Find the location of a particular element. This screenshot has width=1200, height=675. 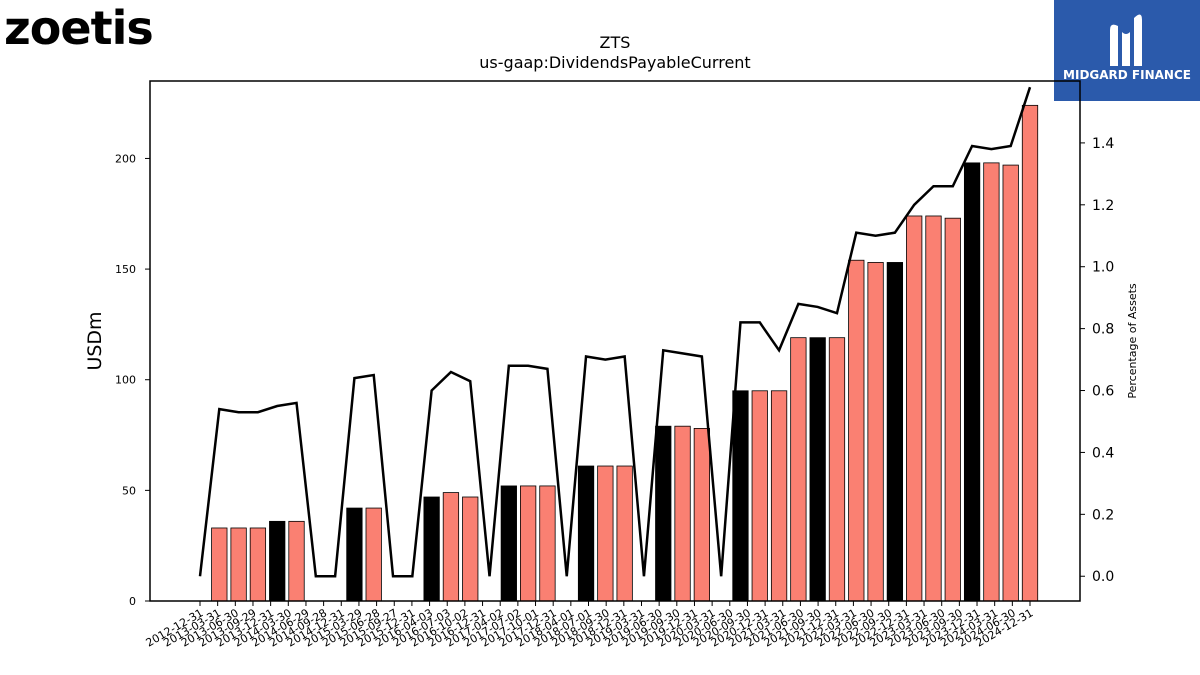

midgard-mark-icon is located at coordinates (1126, 40).